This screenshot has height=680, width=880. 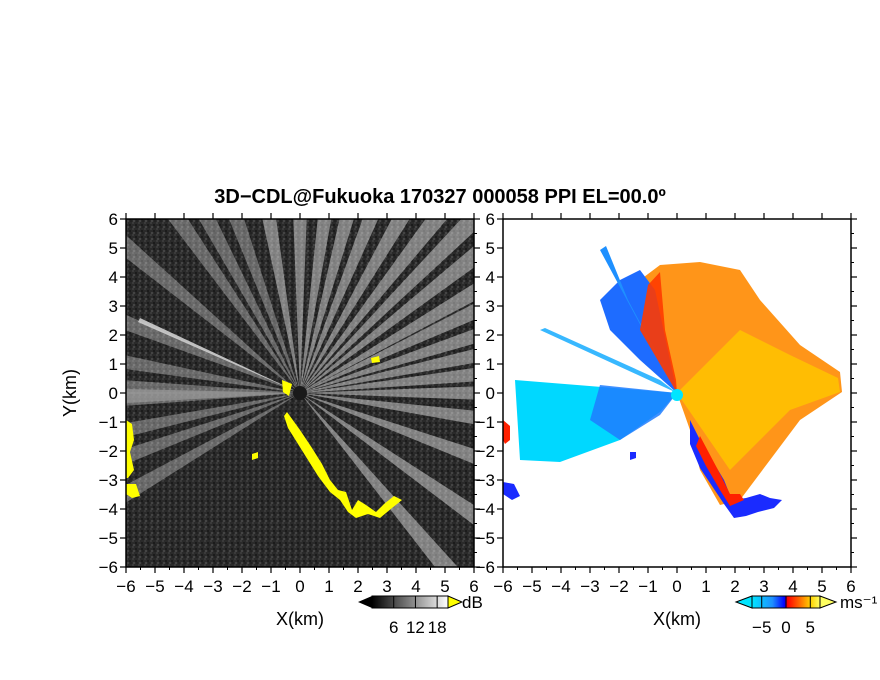 What do you see at coordinates (785, 627) in the screenshot?
I see `colorbar-tick-label: 0` at bounding box center [785, 627].